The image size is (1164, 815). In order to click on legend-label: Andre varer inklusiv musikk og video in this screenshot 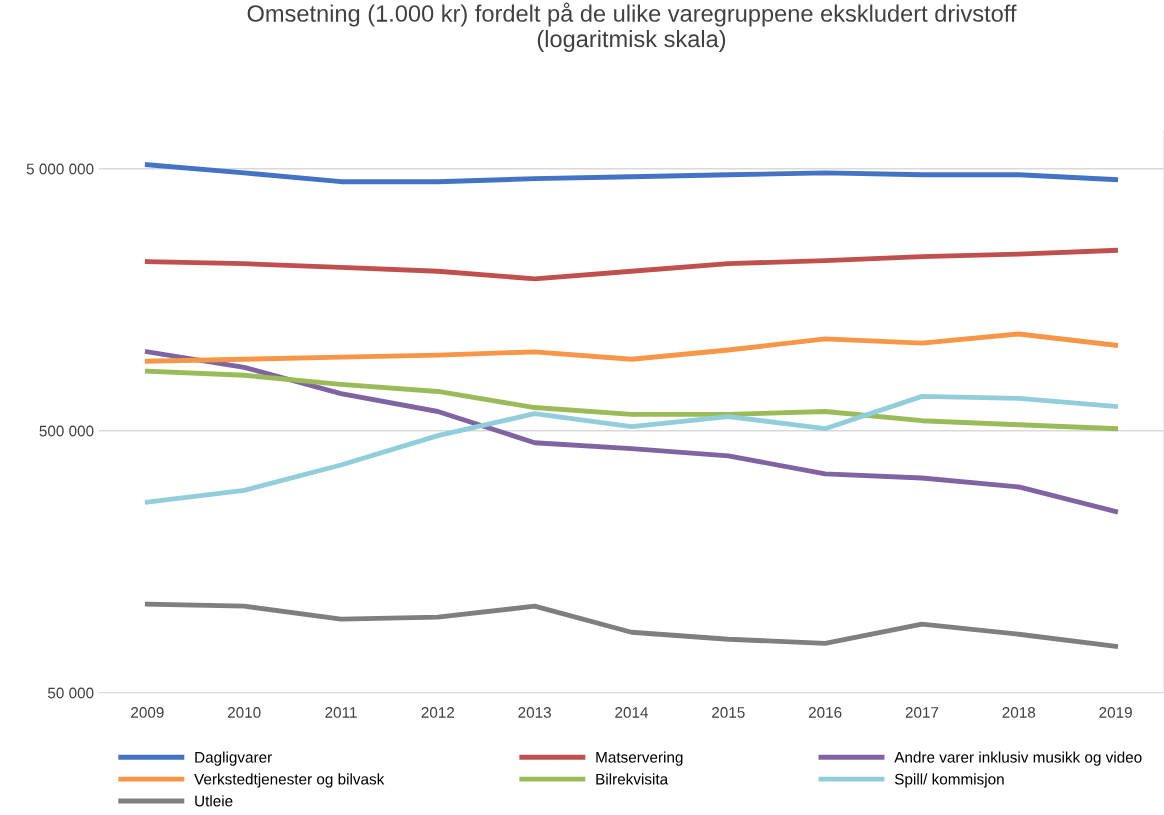, I will do `click(1018, 758)`.